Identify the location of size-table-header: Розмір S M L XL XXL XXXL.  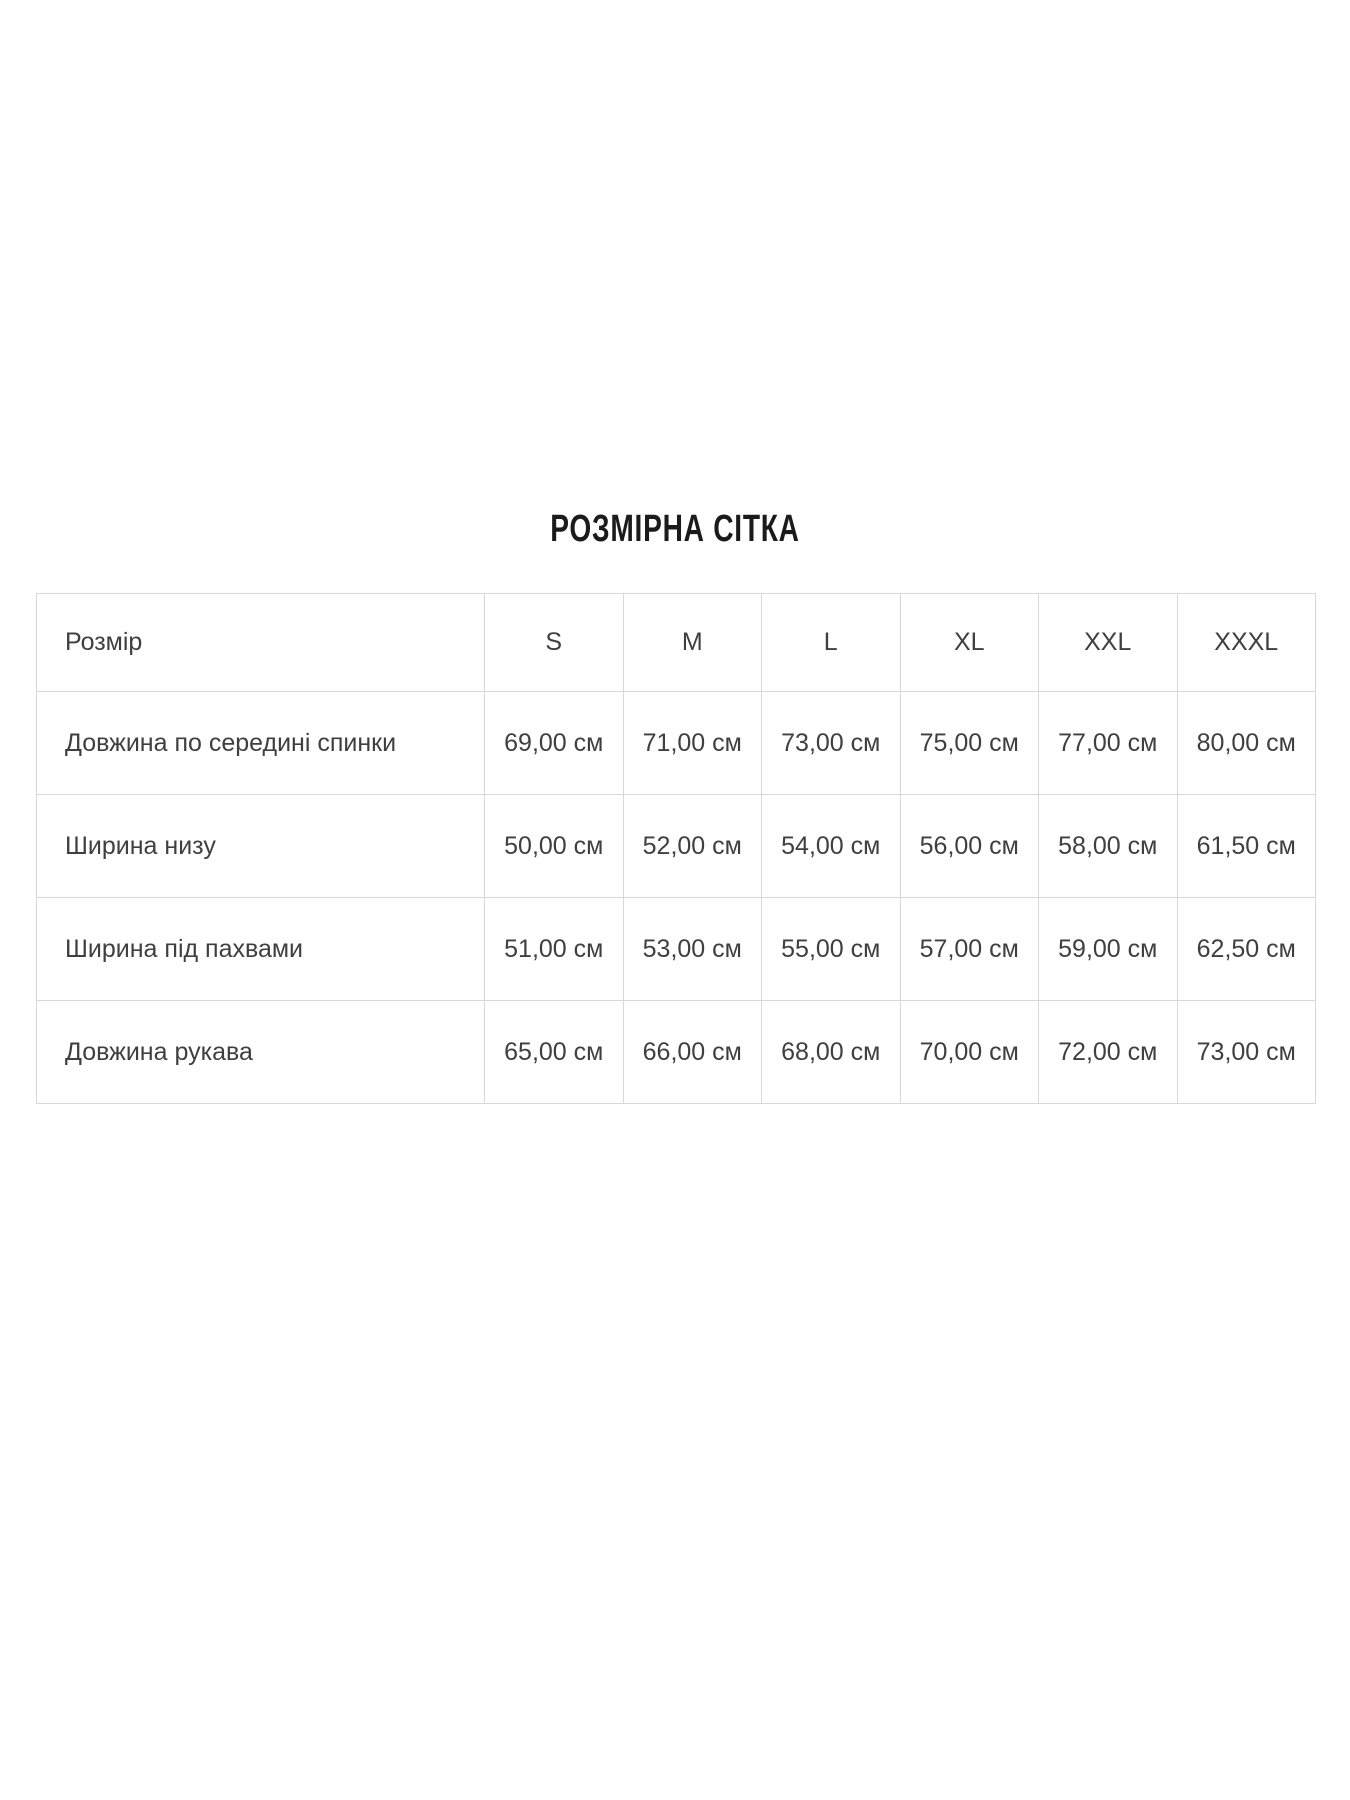
(676, 642).